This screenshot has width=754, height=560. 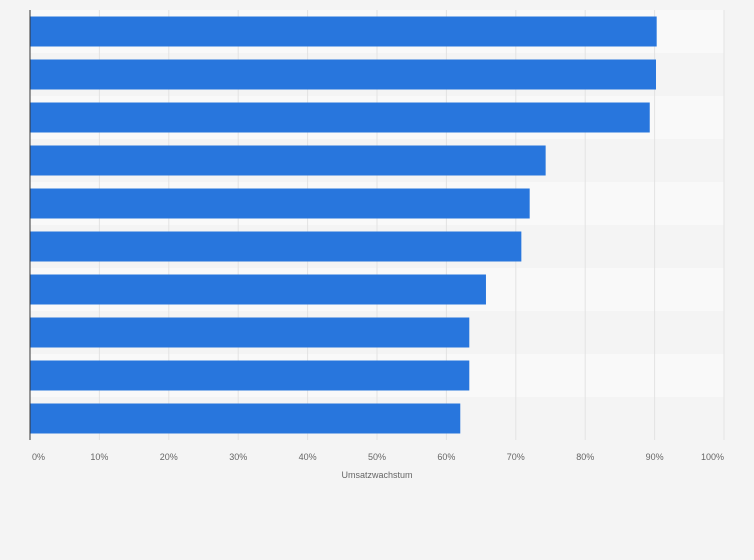 What do you see at coordinates (238, 457) in the screenshot?
I see `x-tick-label: 30%` at bounding box center [238, 457].